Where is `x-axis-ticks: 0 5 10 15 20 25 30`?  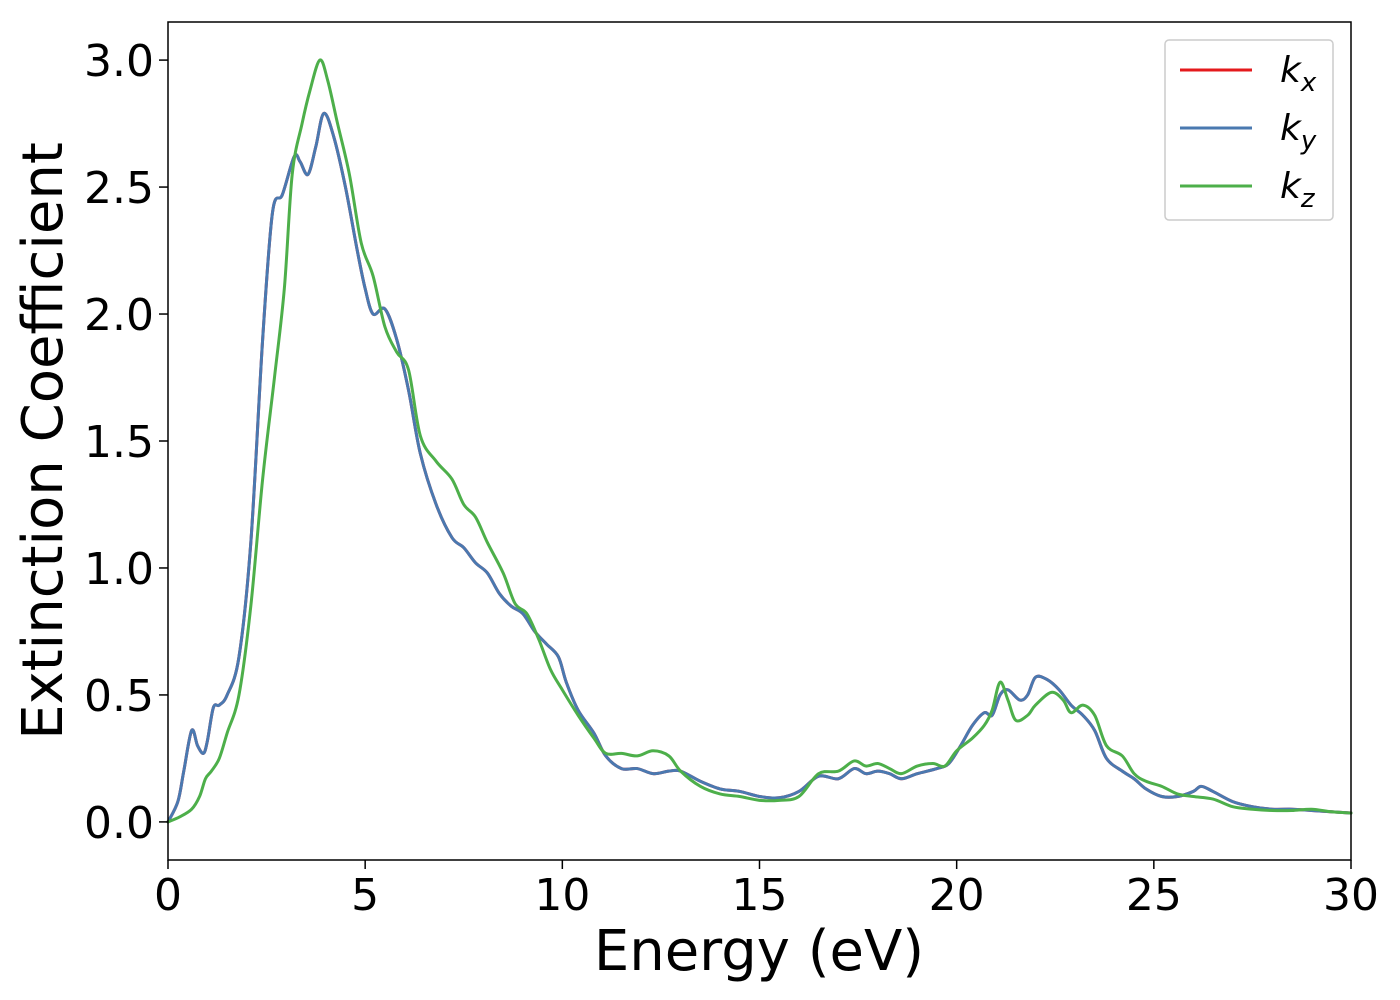
x-axis-ticks: 0 5 10 15 20 25 30 is located at coordinates (766, 890).